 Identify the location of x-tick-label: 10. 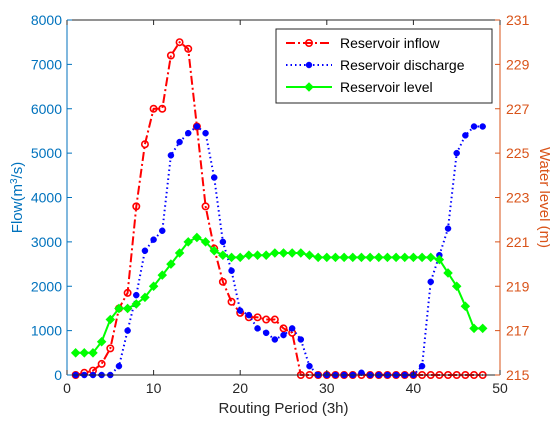
(154, 388).